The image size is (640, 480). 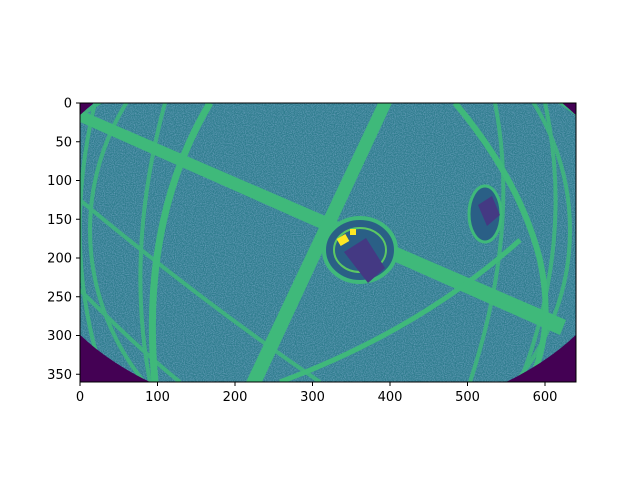 I want to click on y-tick-label: 0, so click(x=68, y=104).